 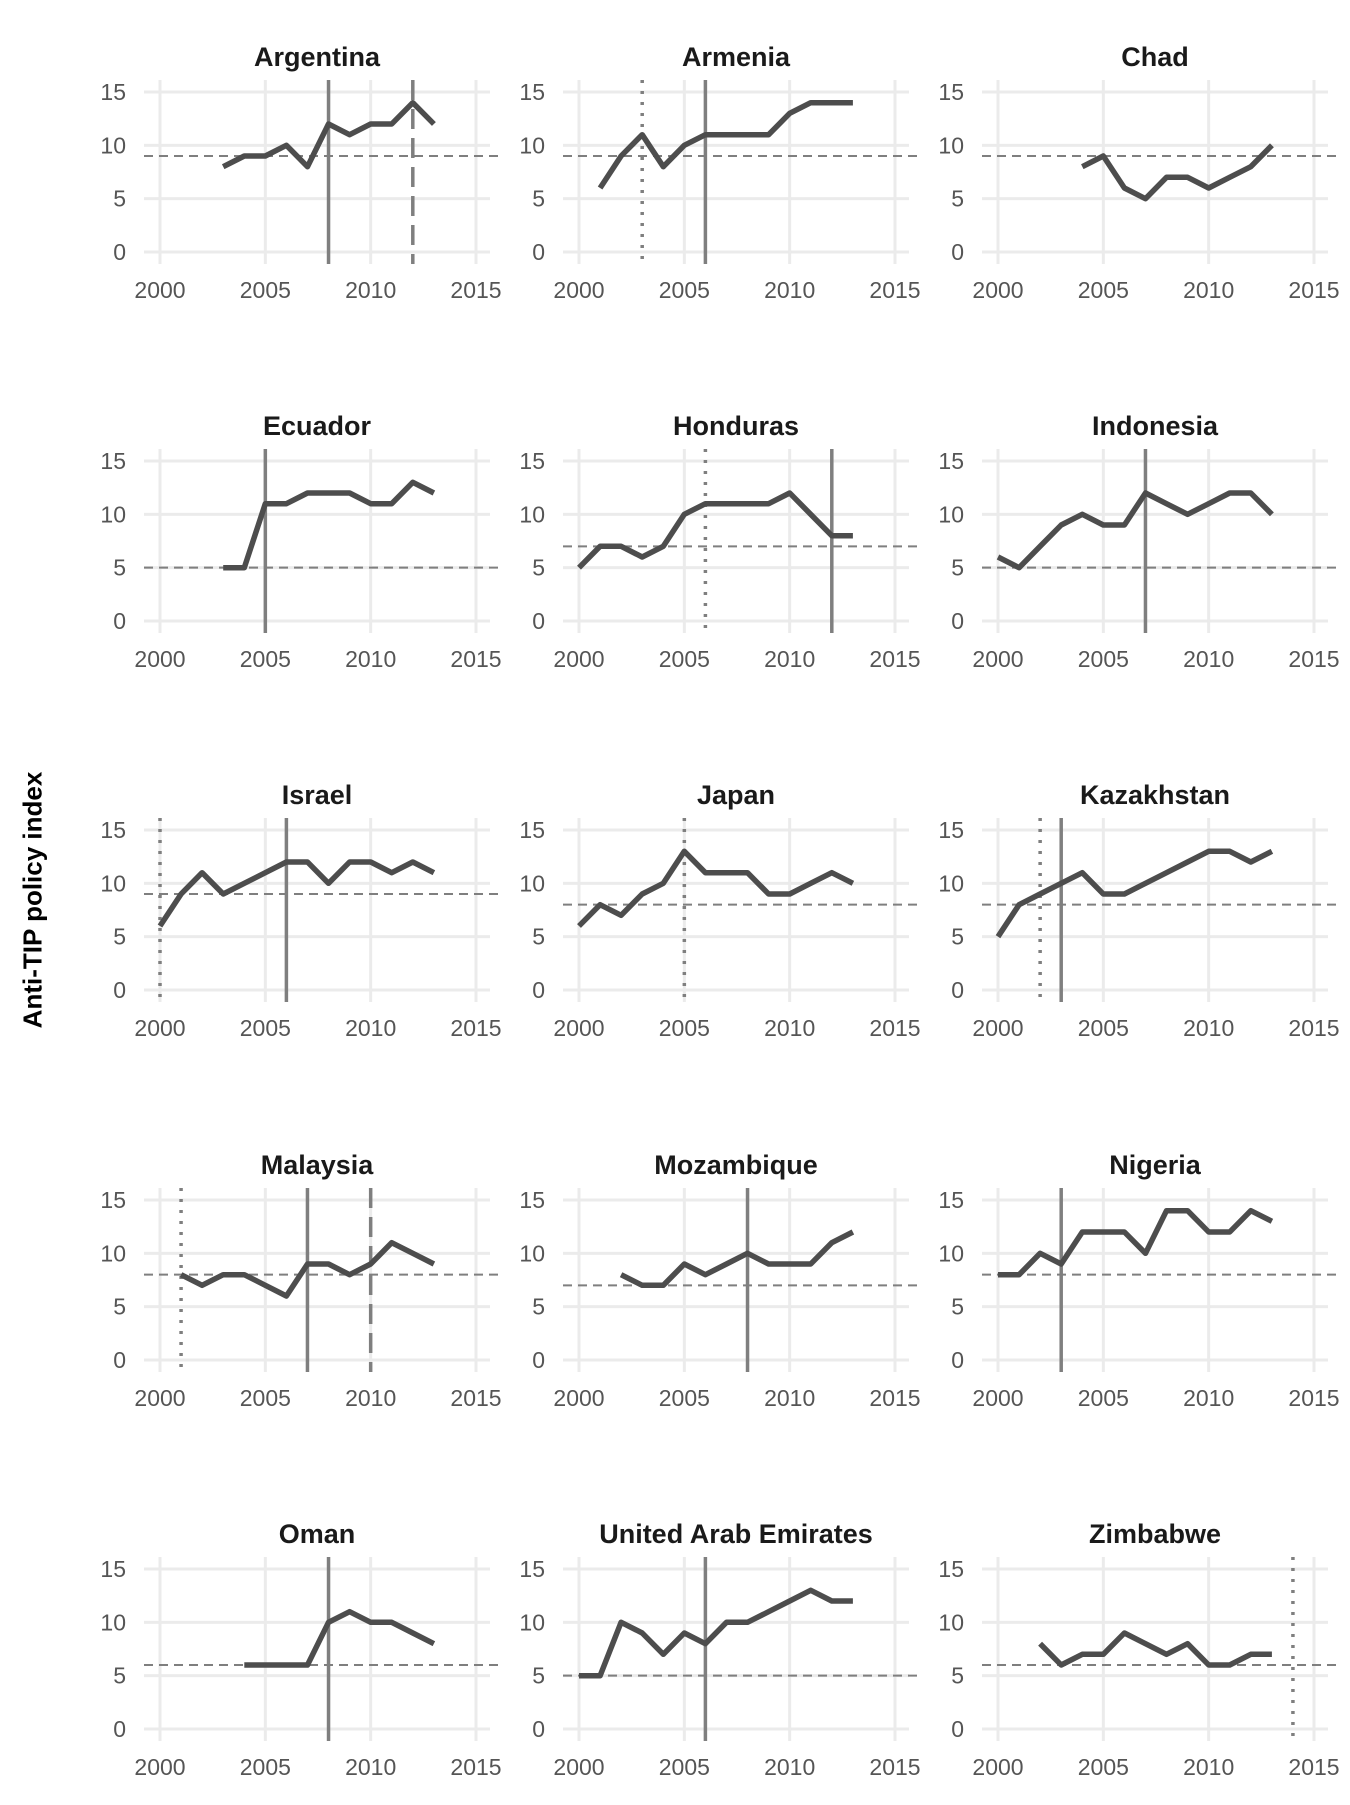 I want to click on panel-nigeria: Nigeria 0 5 10 15 2000 2005 2010 2015, so click(x=1138, y=1280).